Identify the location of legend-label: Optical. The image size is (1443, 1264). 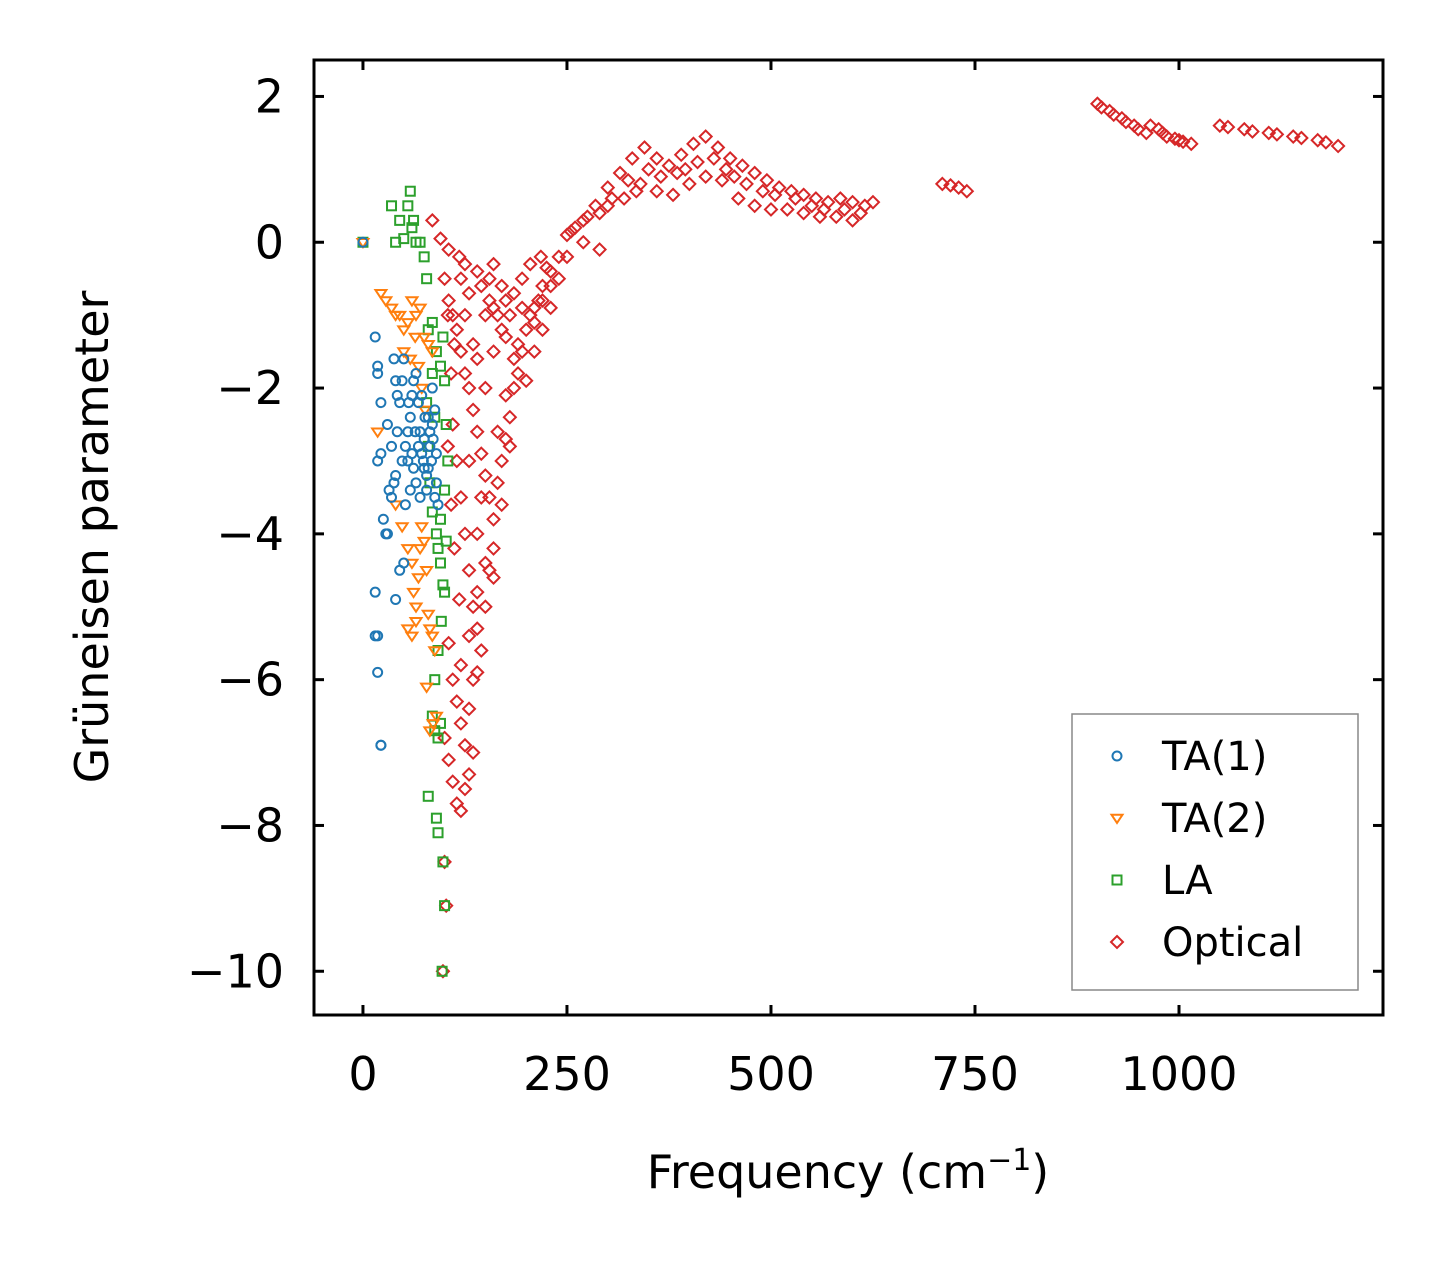
(1232, 943).